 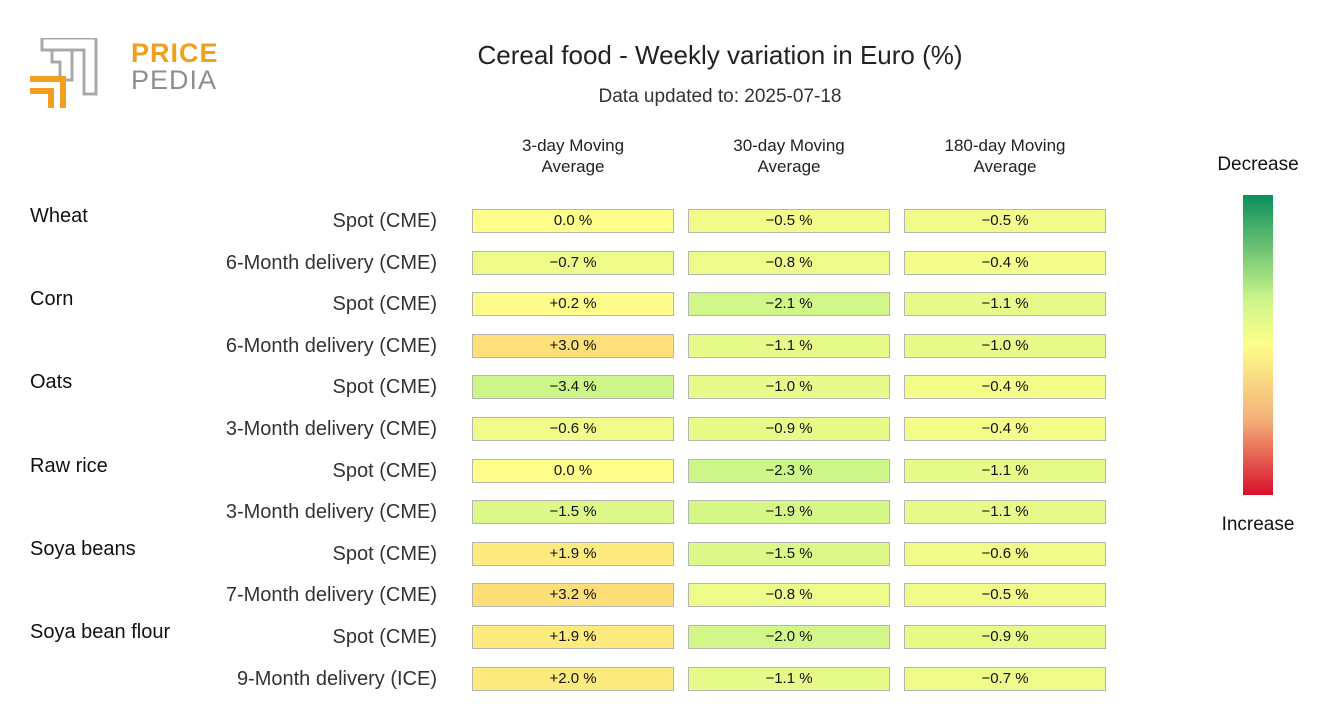 What do you see at coordinates (1258, 345) in the screenshot?
I see `legend-color-scale` at bounding box center [1258, 345].